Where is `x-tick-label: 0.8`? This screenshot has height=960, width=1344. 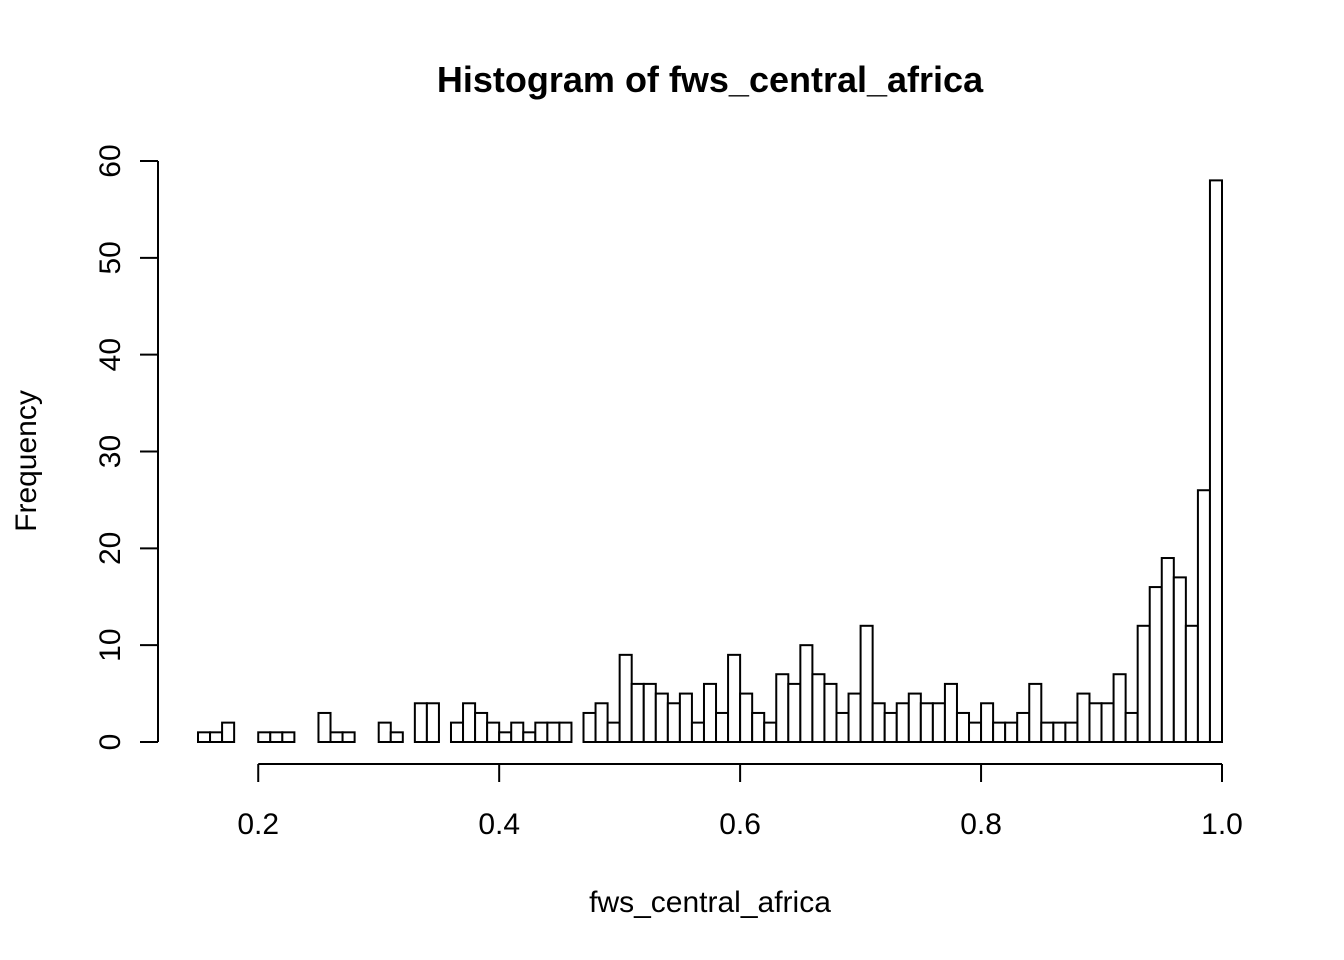 x-tick-label: 0.8 is located at coordinates (981, 824).